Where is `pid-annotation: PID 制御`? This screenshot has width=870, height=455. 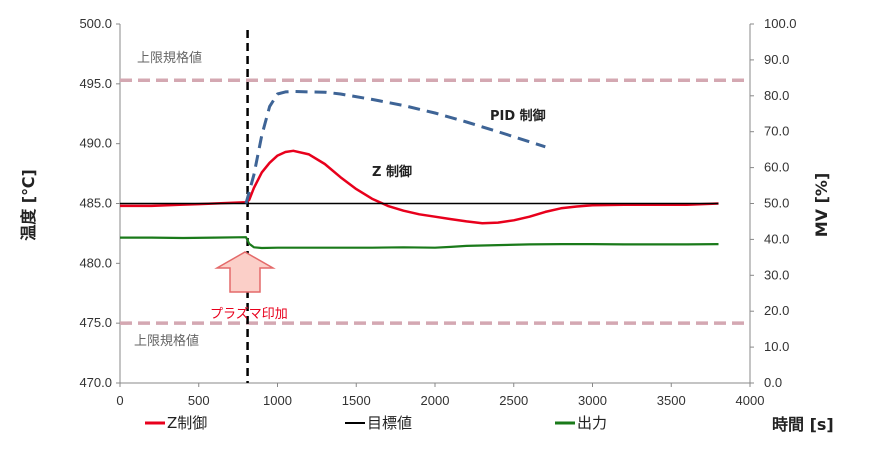 pid-annotation: PID 制御 is located at coordinates (518, 116).